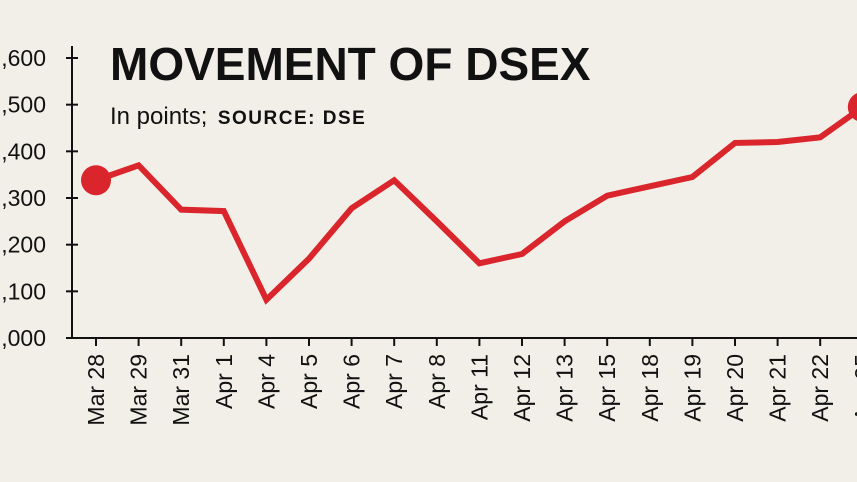  I want to click on x-tick-label: Apr 15, so click(607, 388).